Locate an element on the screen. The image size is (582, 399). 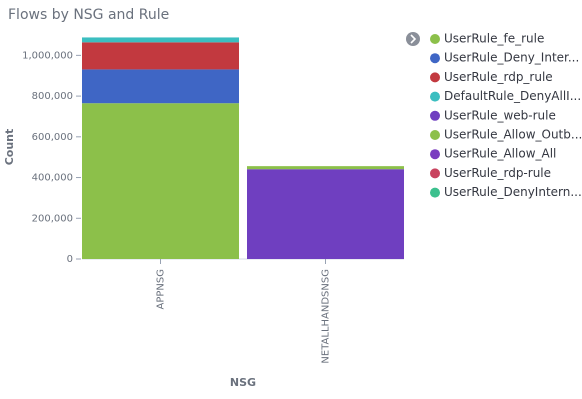
legend-label: UserRule_Allow_All is located at coordinates (500, 154).